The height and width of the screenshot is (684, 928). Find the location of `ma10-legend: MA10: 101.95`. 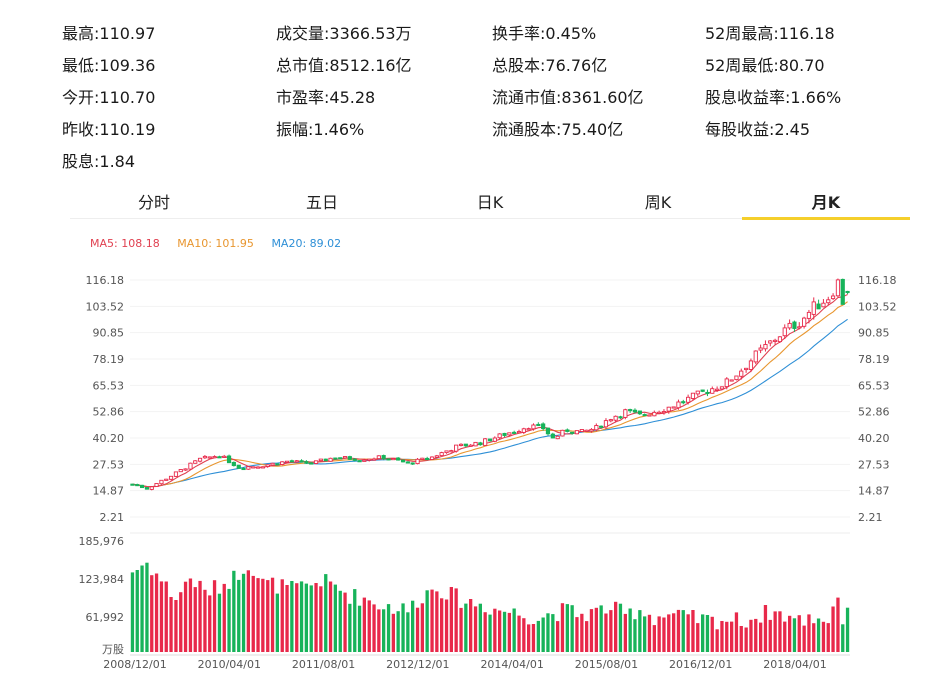

ma10-legend: MA10: 101.95 is located at coordinates (215, 243).